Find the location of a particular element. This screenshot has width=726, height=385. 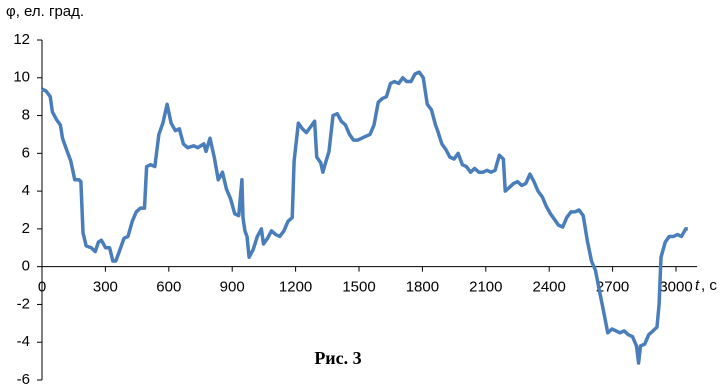

x-tick-label: 900 is located at coordinates (232, 287).